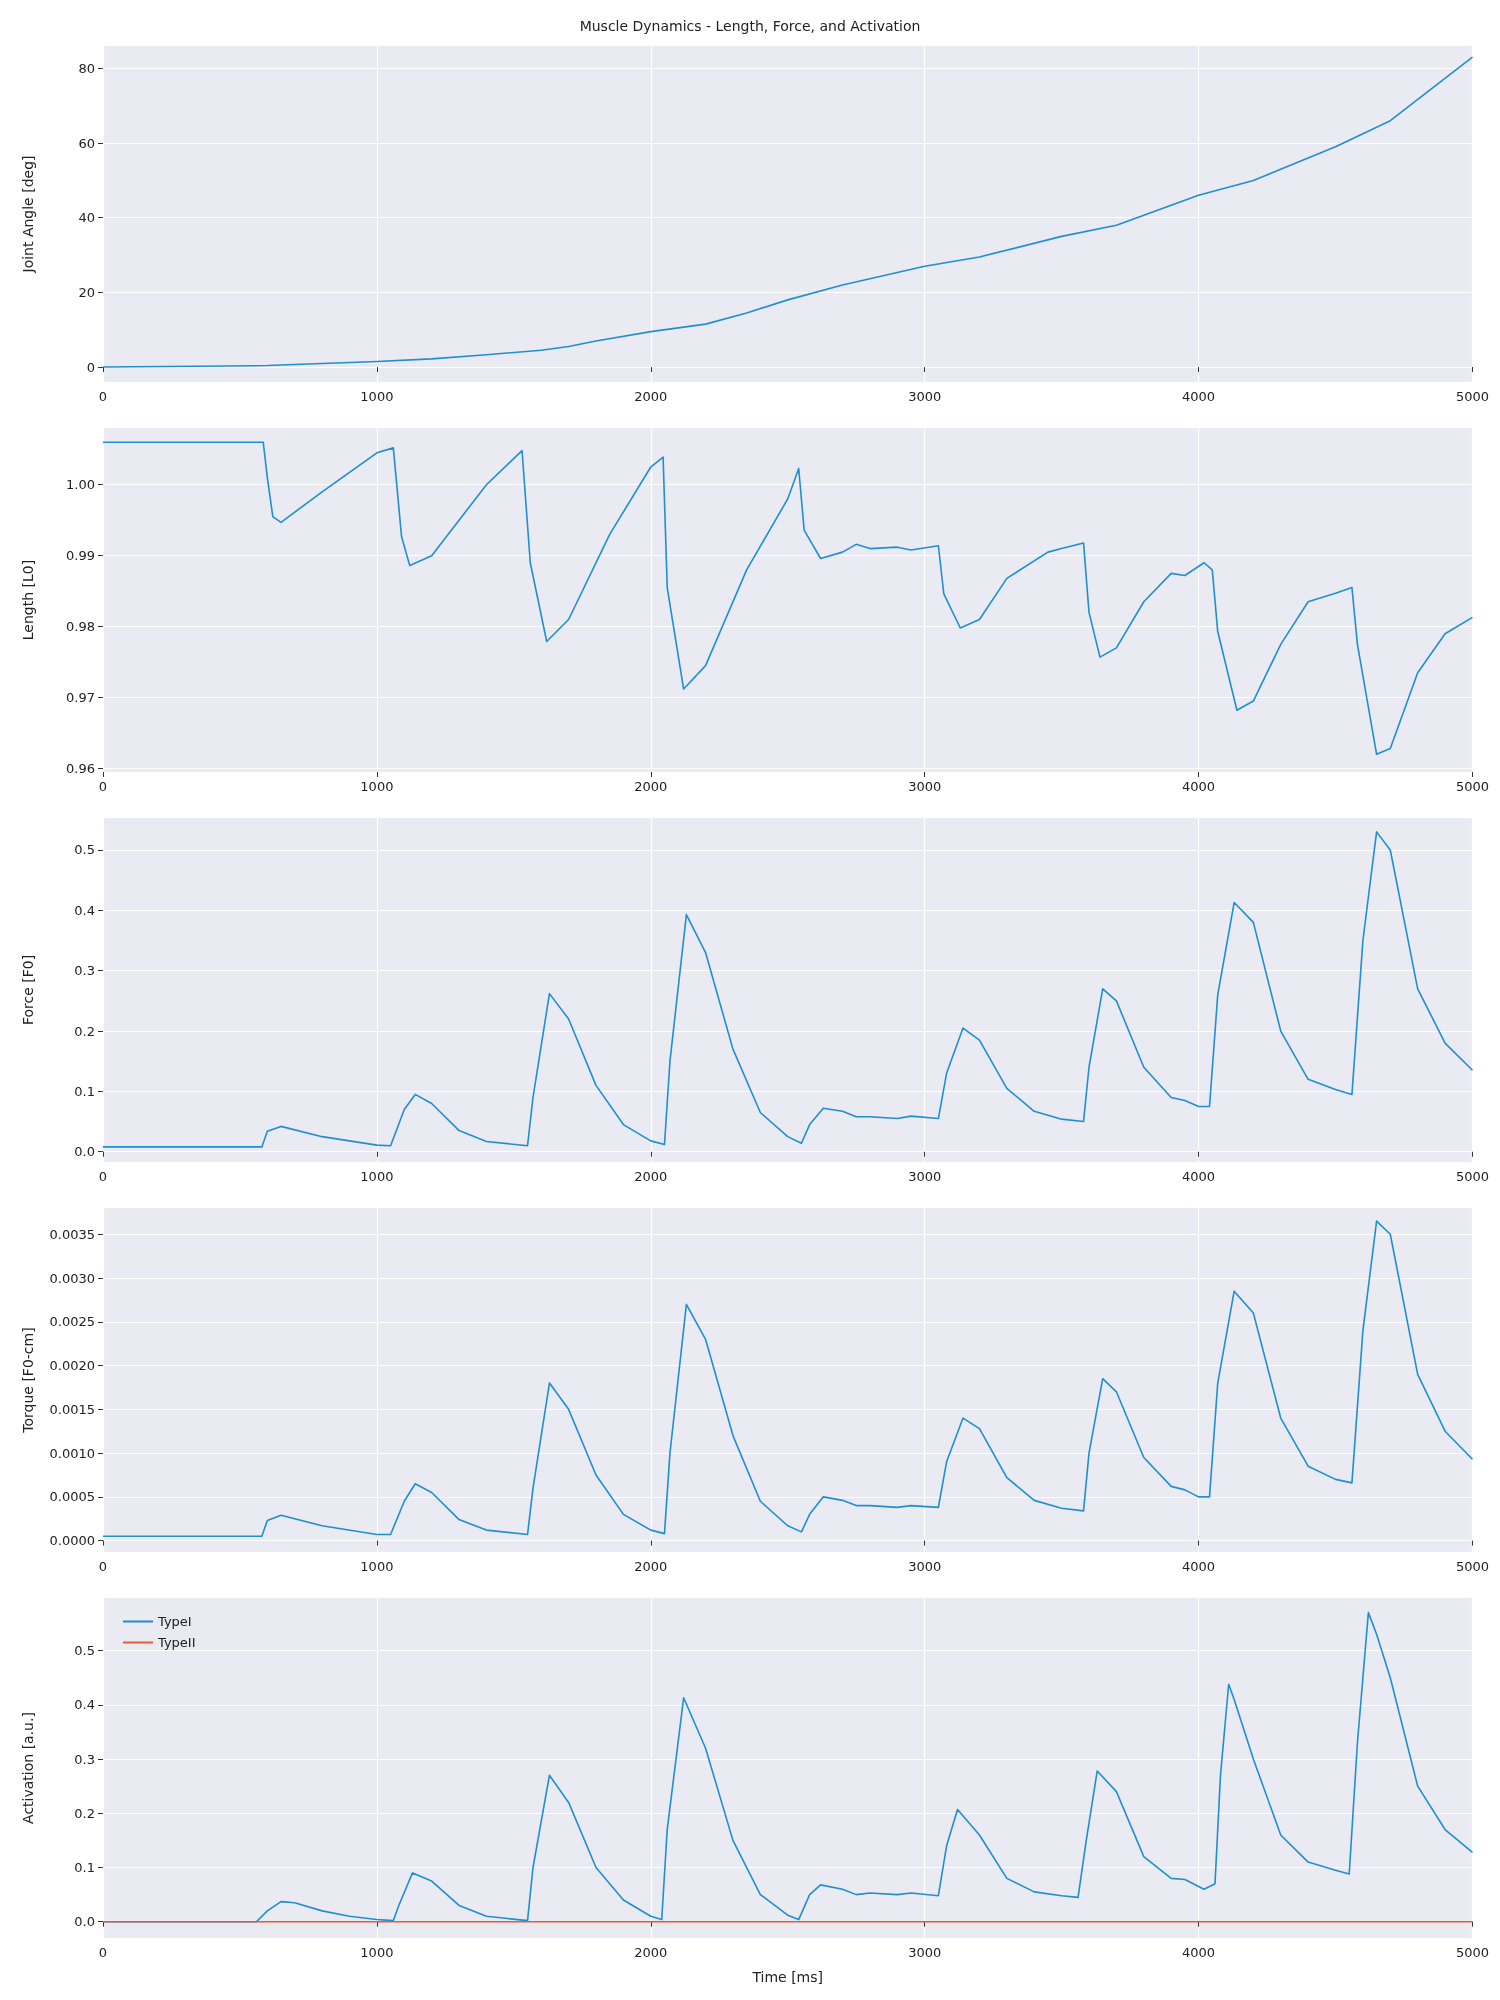 The image size is (1500, 2000). I want to click on y-tick-label: 0.0005, so click(72, 1497).